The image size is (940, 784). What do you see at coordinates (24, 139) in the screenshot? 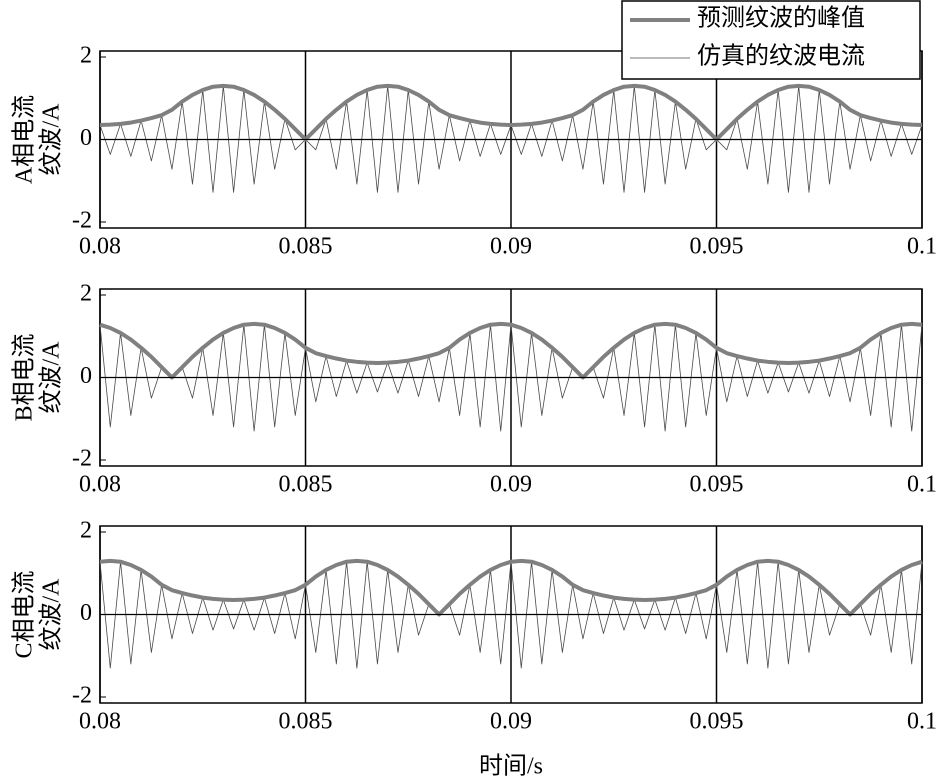
I see `y-axis-label: A相电流` at bounding box center [24, 139].